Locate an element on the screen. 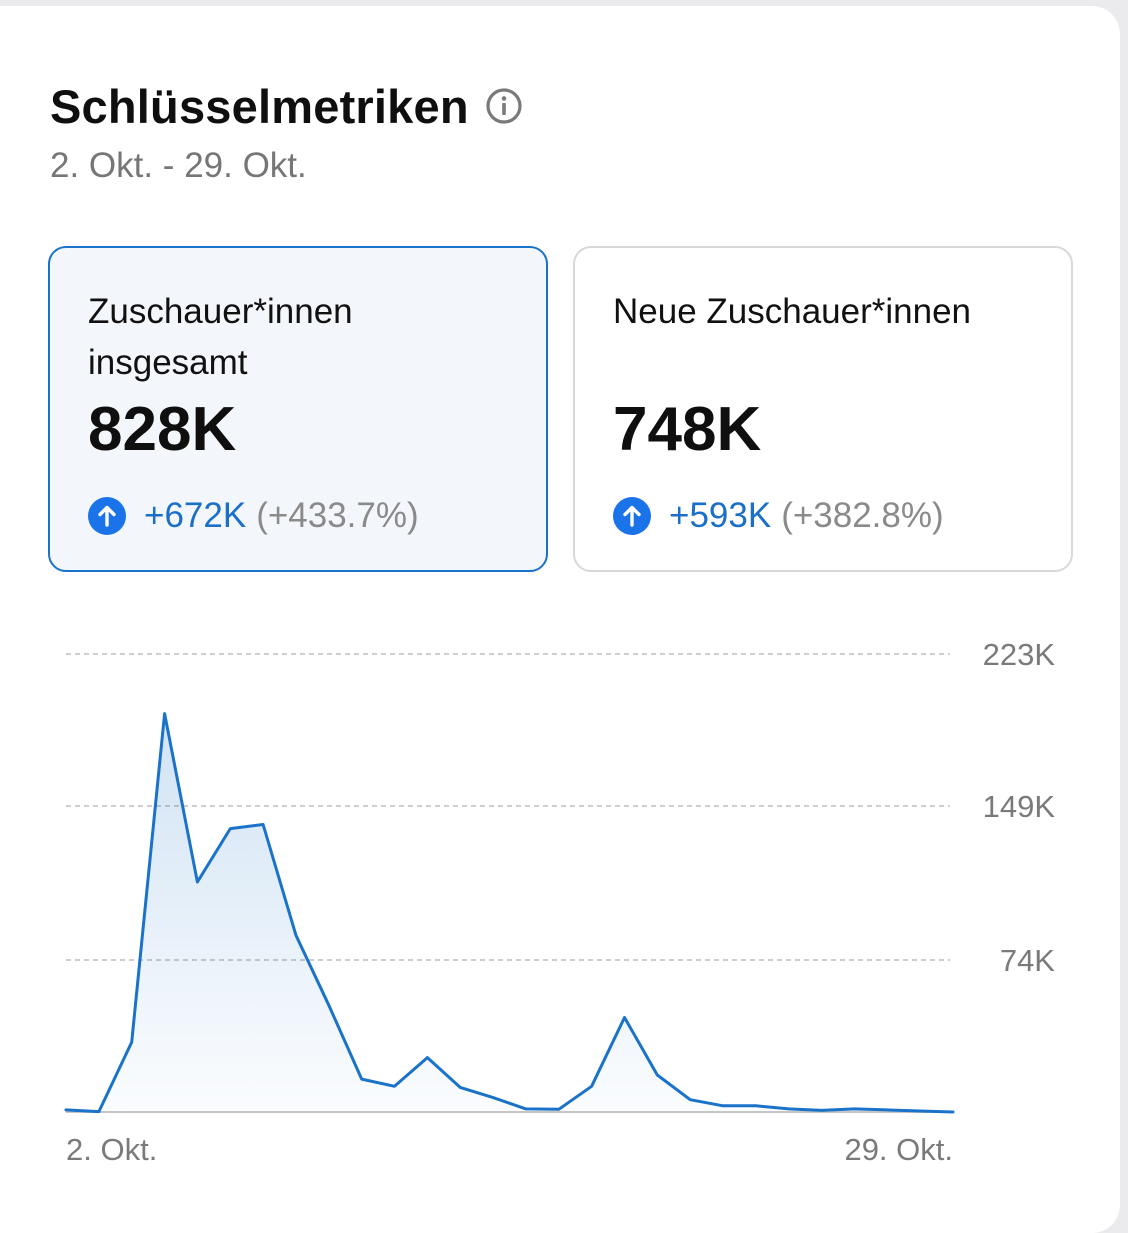 The height and width of the screenshot is (1233, 1128). metric-label: Neue Zuschauer*innen is located at coordinates (792, 311).